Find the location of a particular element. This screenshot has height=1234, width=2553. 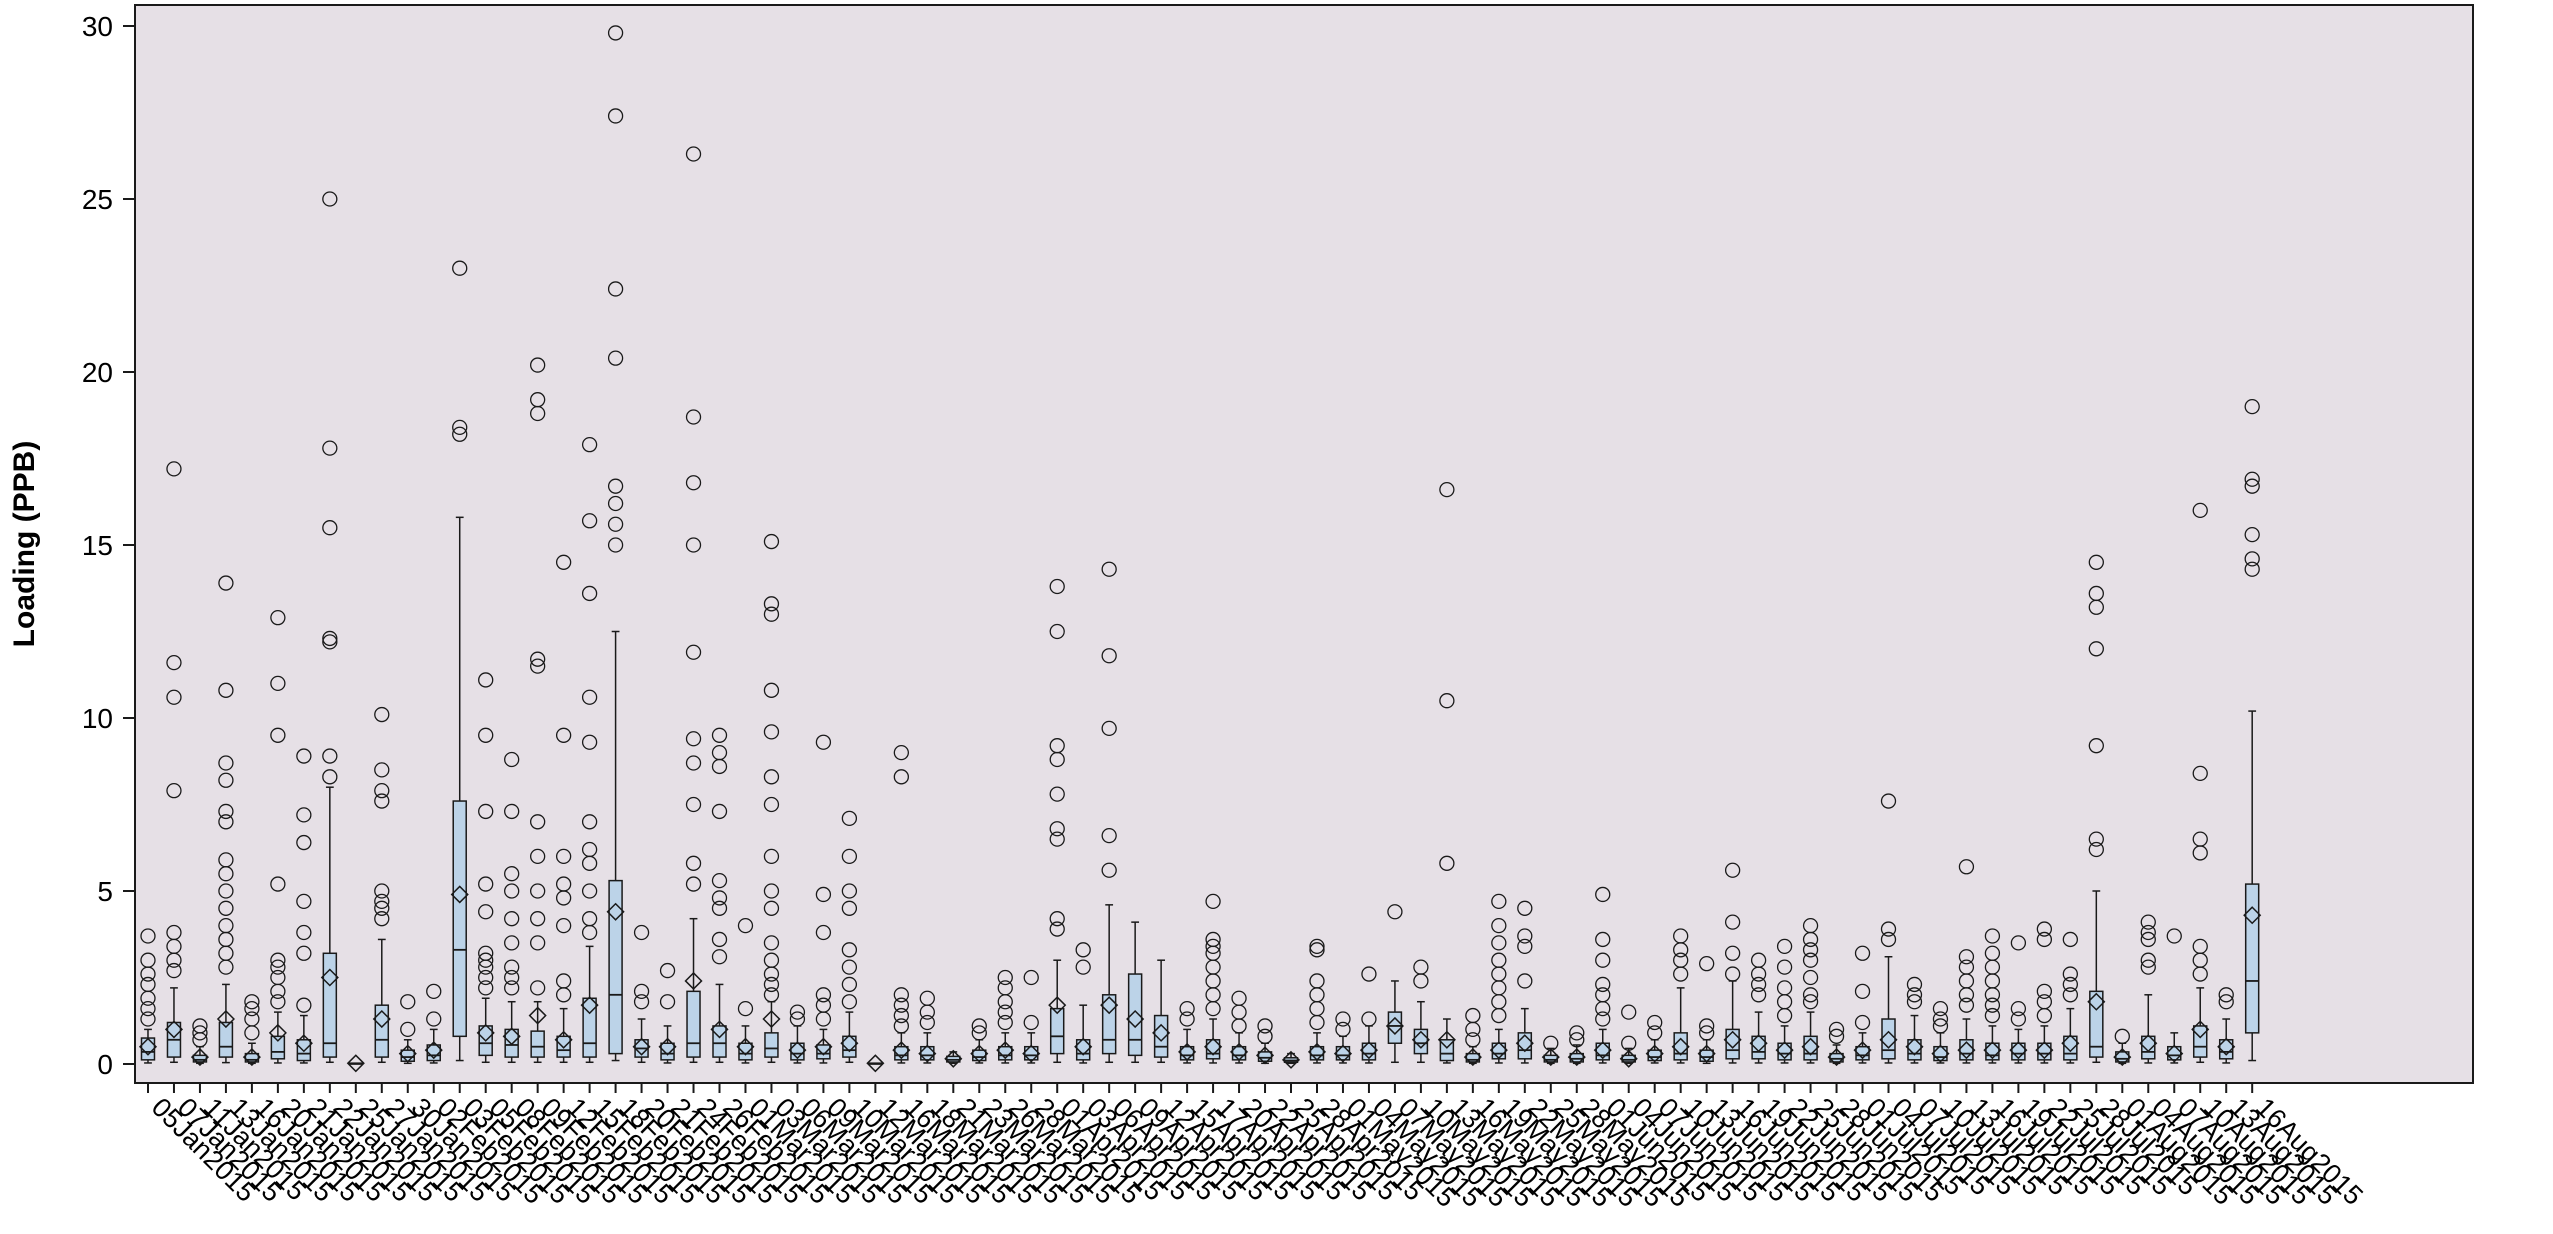

y-axis-label: Loading (PPB) is located at coordinates (24, 544).